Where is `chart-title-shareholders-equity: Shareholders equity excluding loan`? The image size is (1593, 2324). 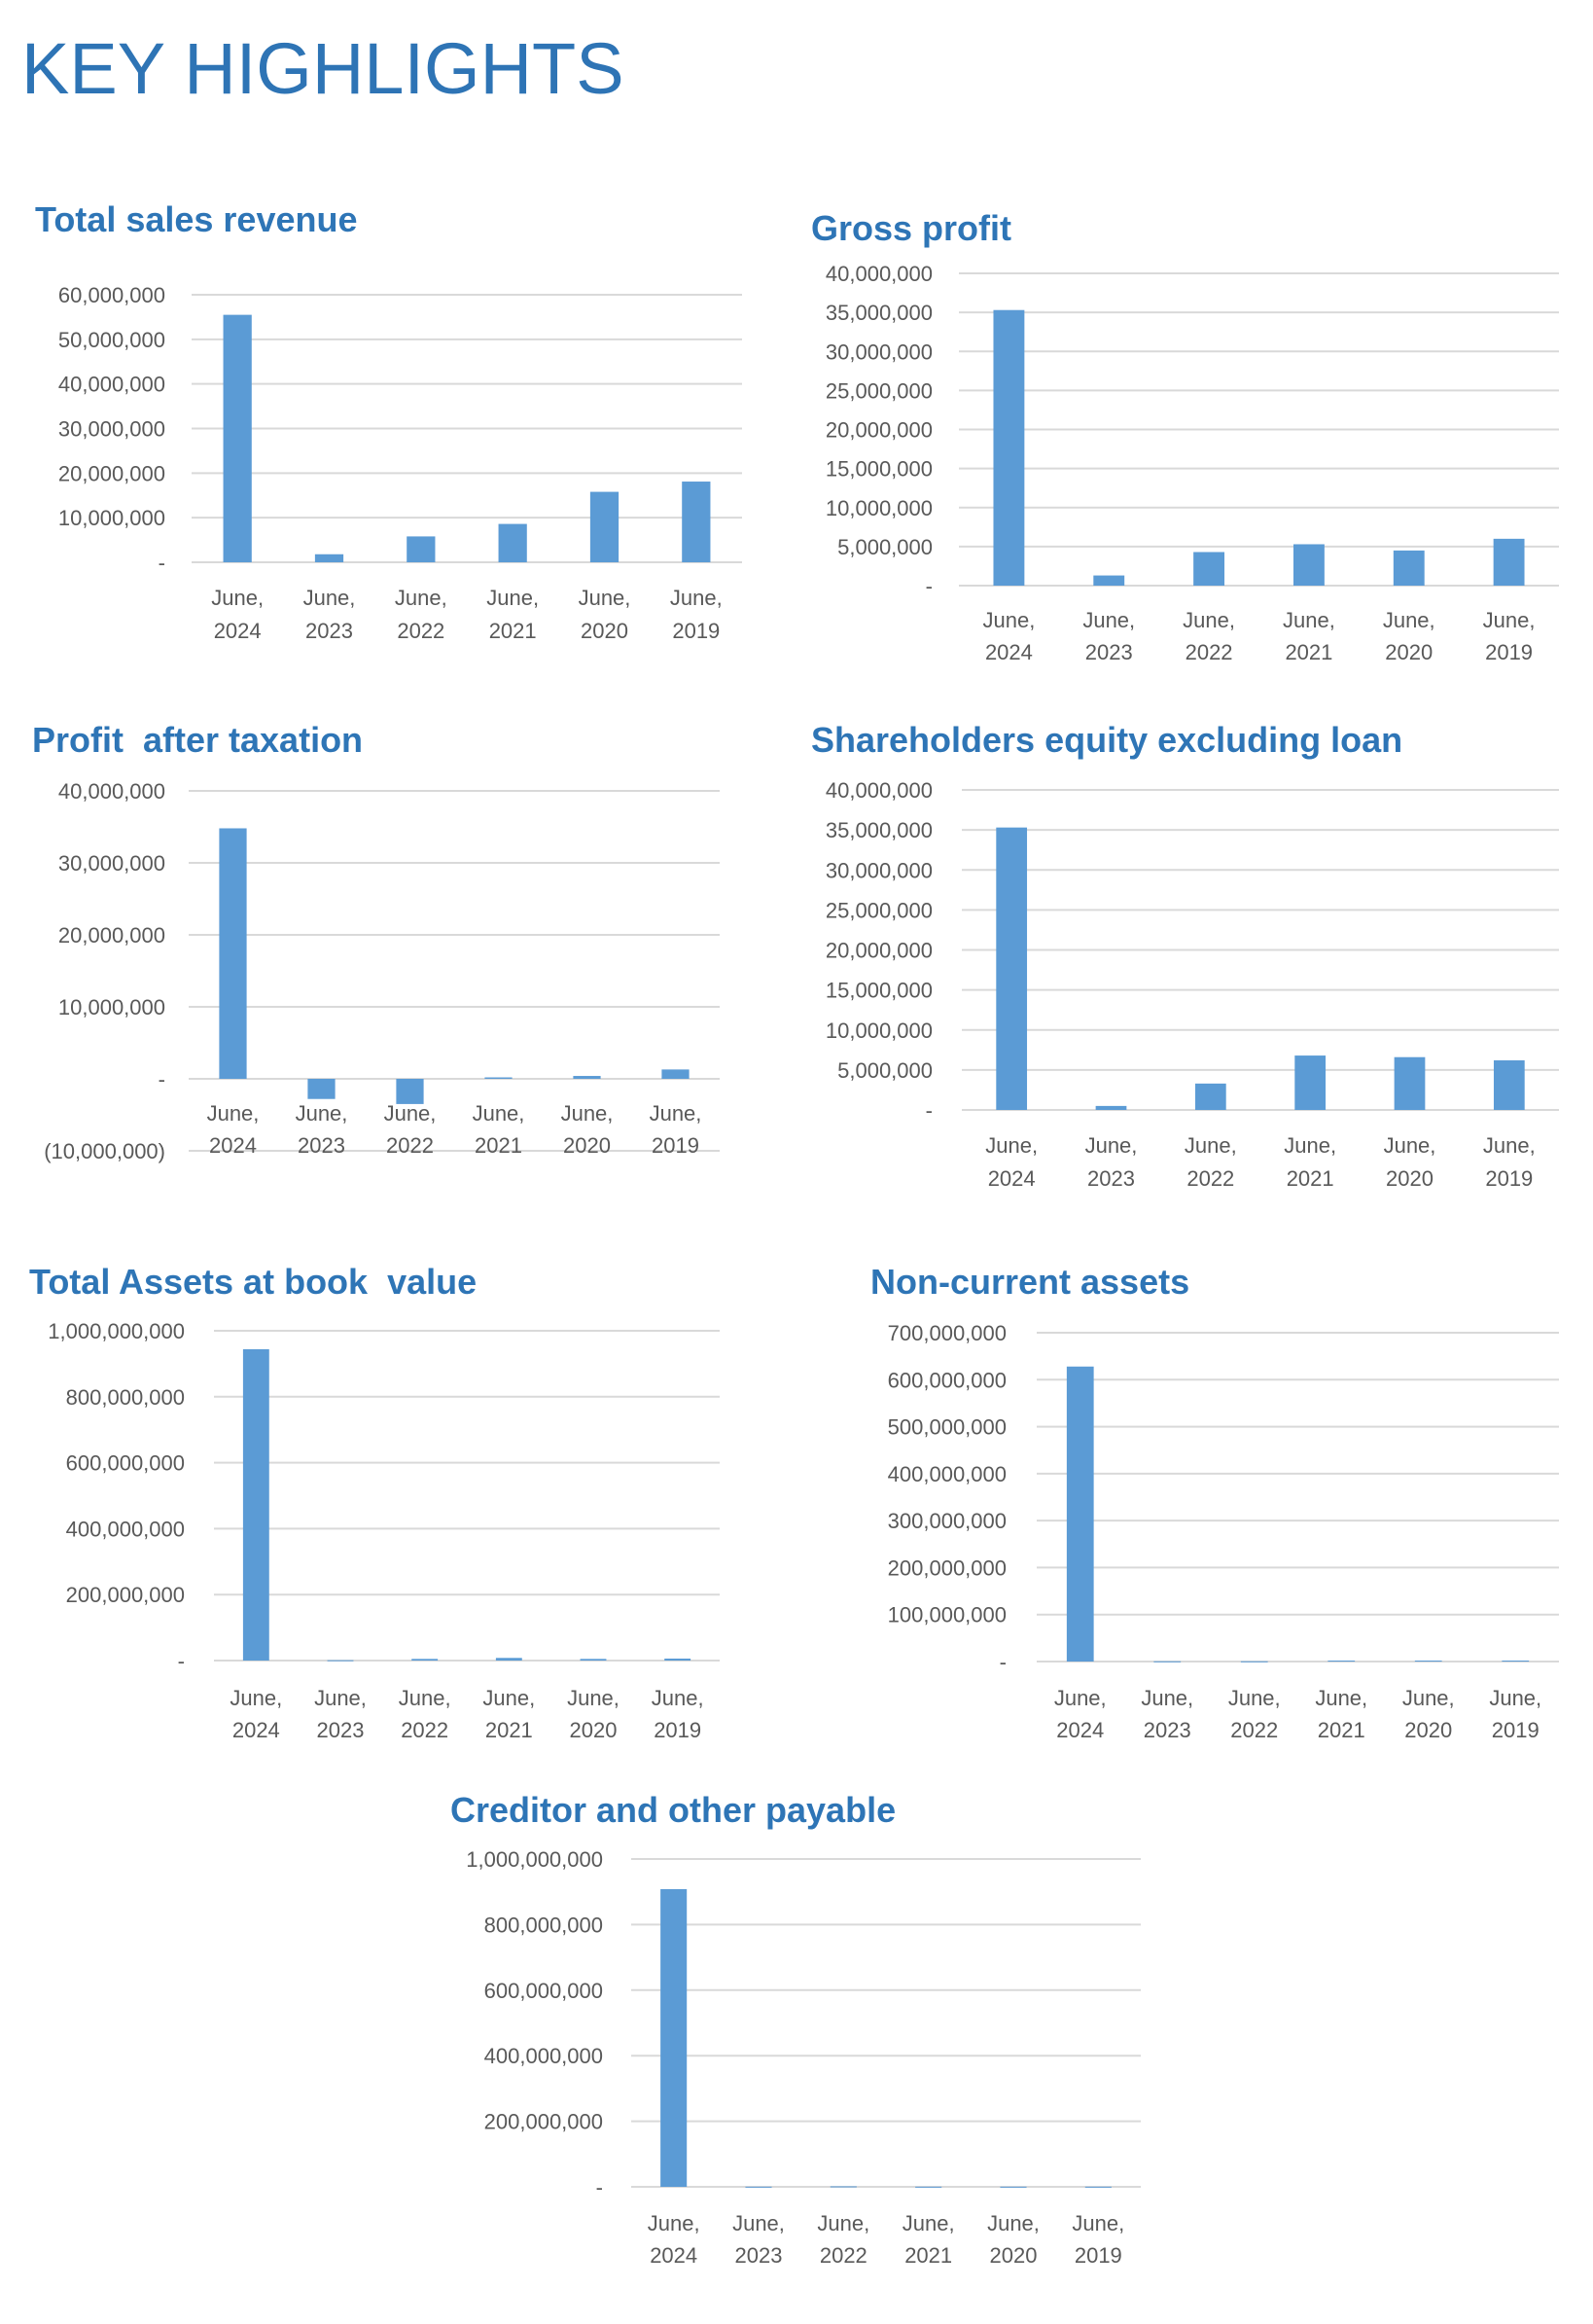
chart-title-shareholders-equity: Shareholders equity excluding loan is located at coordinates (1107, 740).